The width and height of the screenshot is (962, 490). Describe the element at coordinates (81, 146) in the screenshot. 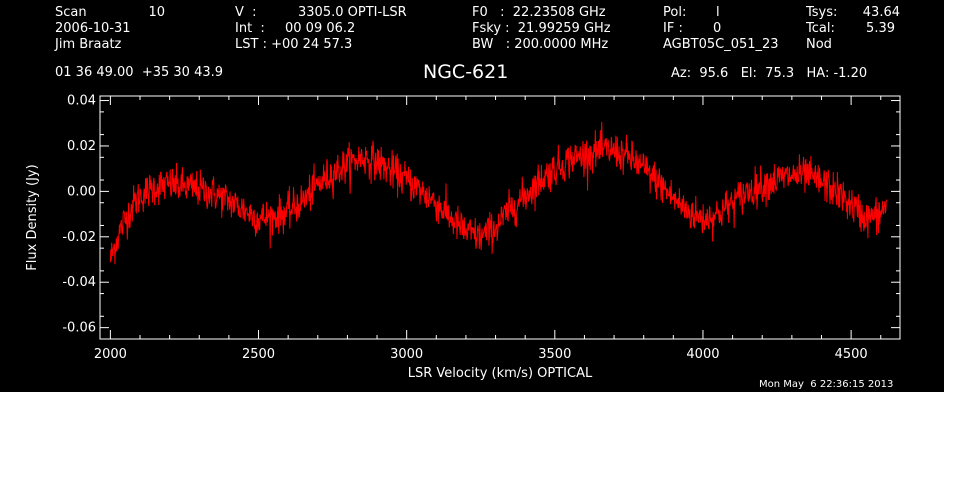

I see `y-tick-label: 0.02` at that location.